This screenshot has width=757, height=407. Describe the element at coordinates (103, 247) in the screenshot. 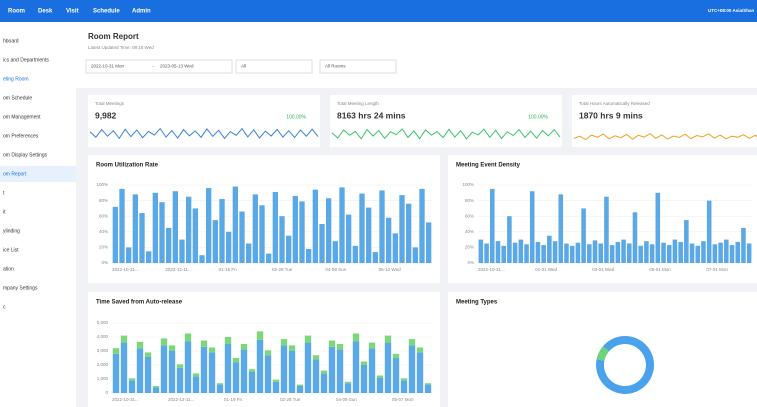

I see `y-tick-label: 20%` at that location.